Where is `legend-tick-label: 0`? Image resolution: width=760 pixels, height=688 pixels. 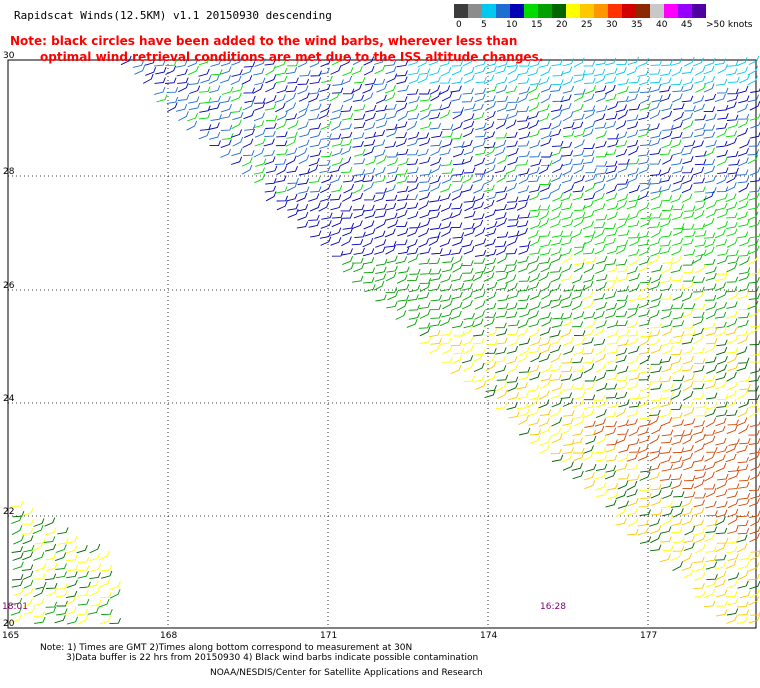
legend-tick-label: 0 is located at coordinates (459, 25).